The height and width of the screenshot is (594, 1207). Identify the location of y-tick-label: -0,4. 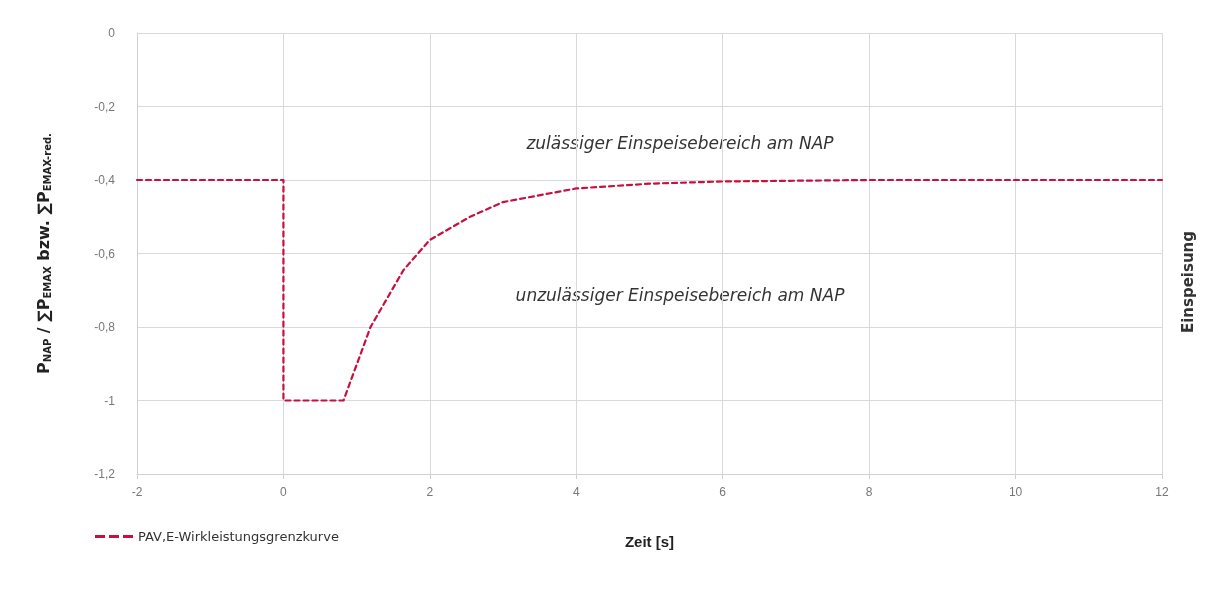
(105, 180).